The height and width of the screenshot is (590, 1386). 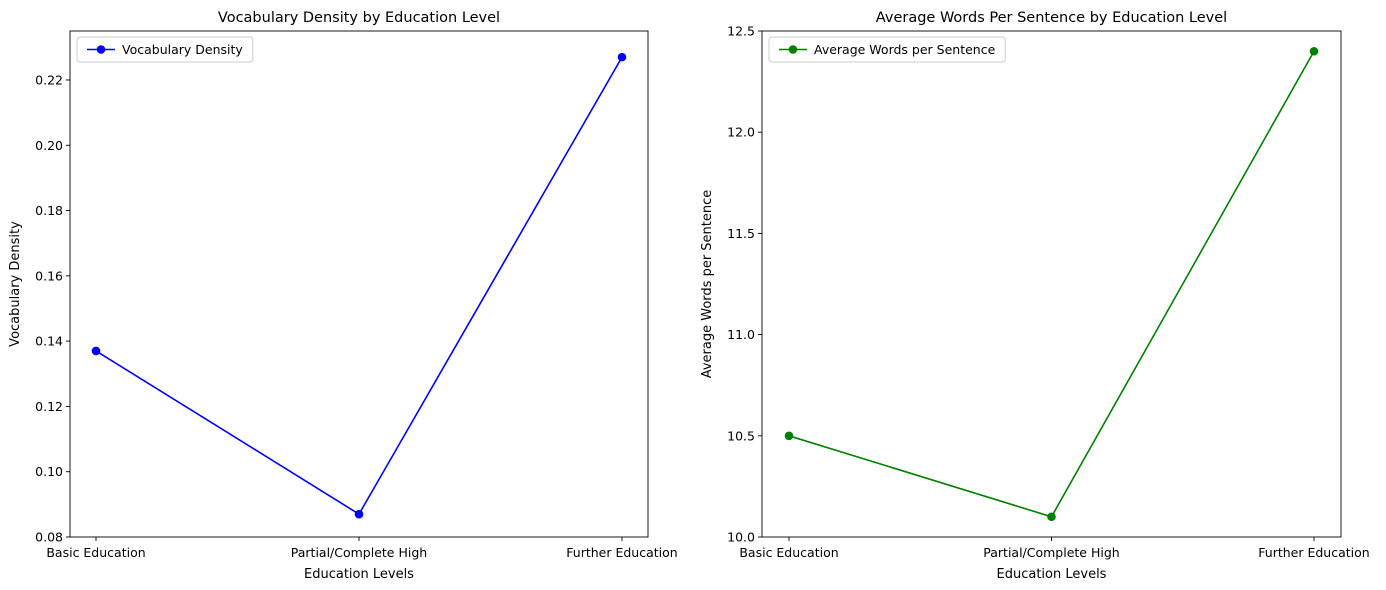 I want to click on y-tick-label: 0.10, so click(x=49, y=471).